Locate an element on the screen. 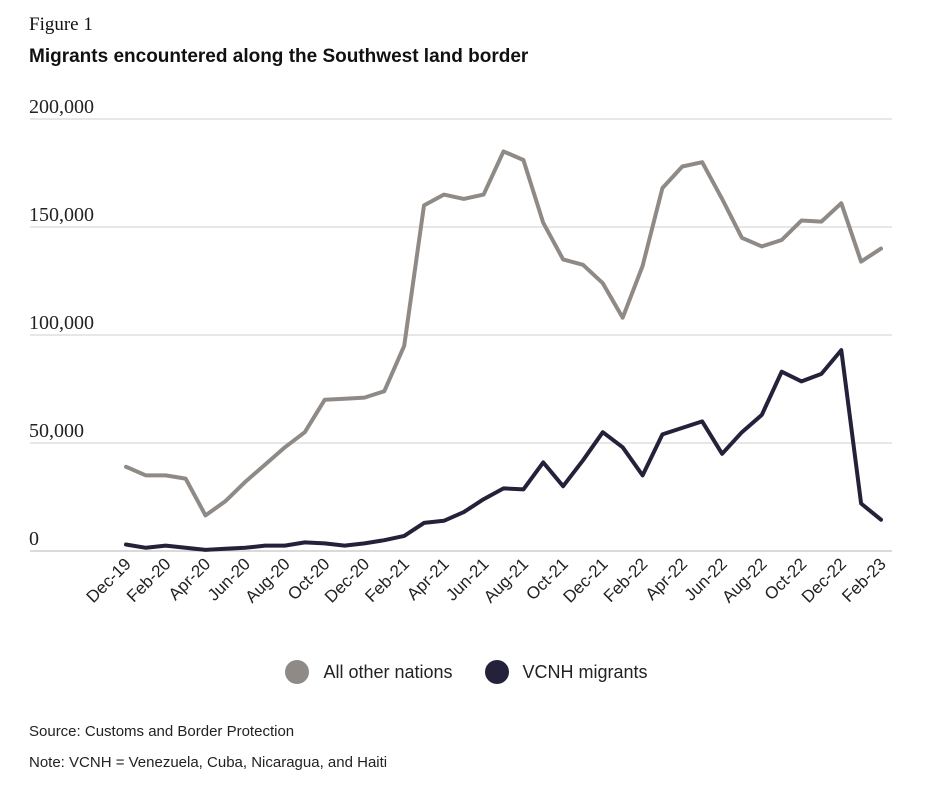 The height and width of the screenshot is (787, 933). x-tick-label: Apr-20 is located at coordinates (190, 579).